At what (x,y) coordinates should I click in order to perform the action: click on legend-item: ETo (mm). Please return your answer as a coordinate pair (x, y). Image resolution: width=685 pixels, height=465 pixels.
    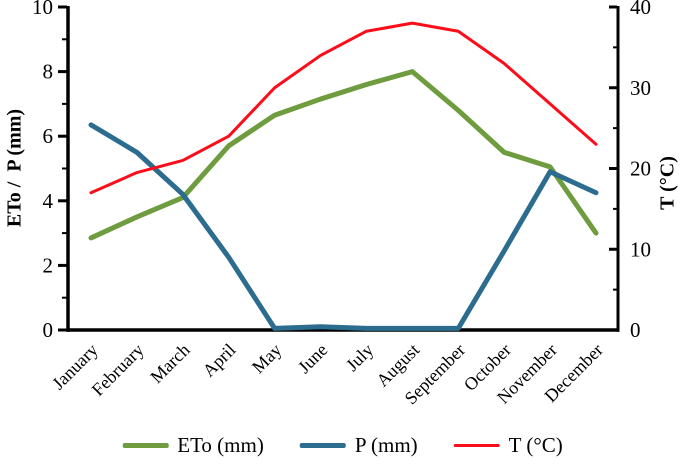
    Looking at the image, I should click on (193, 445).